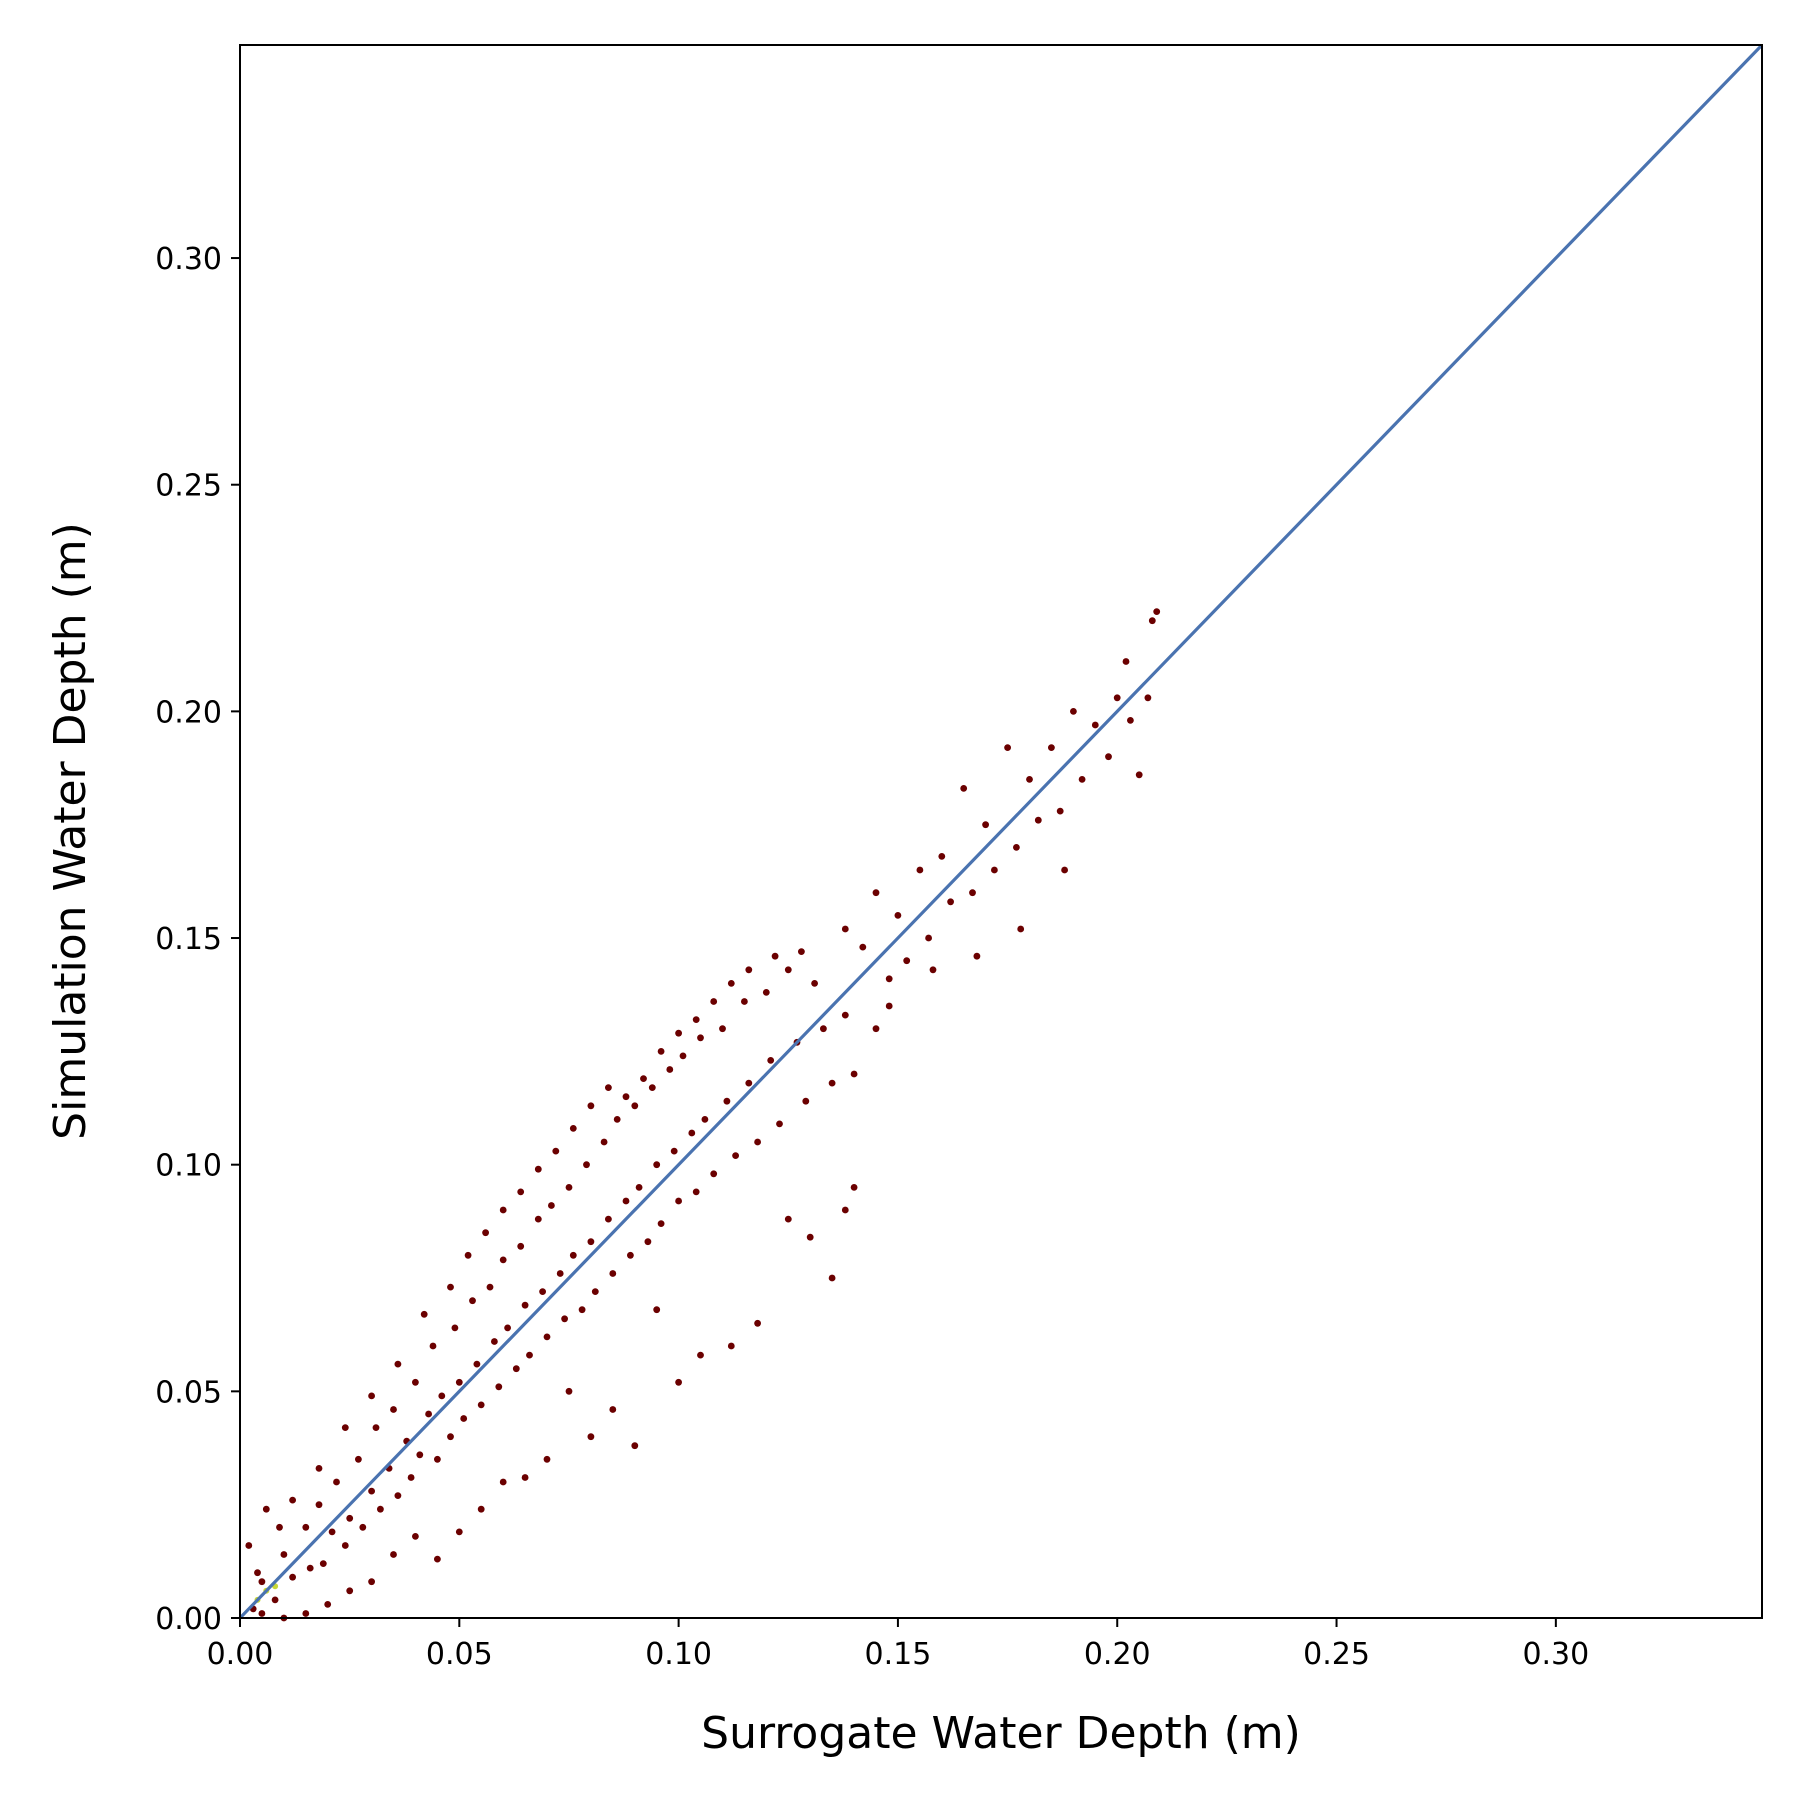  What do you see at coordinates (188, 486) in the screenshot?
I see `y-tick-label: 0.25` at bounding box center [188, 486].